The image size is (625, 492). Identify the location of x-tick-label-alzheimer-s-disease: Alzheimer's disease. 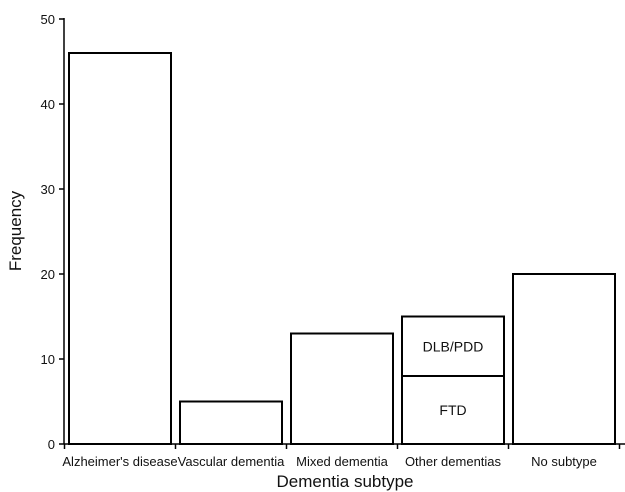
(119, 461).